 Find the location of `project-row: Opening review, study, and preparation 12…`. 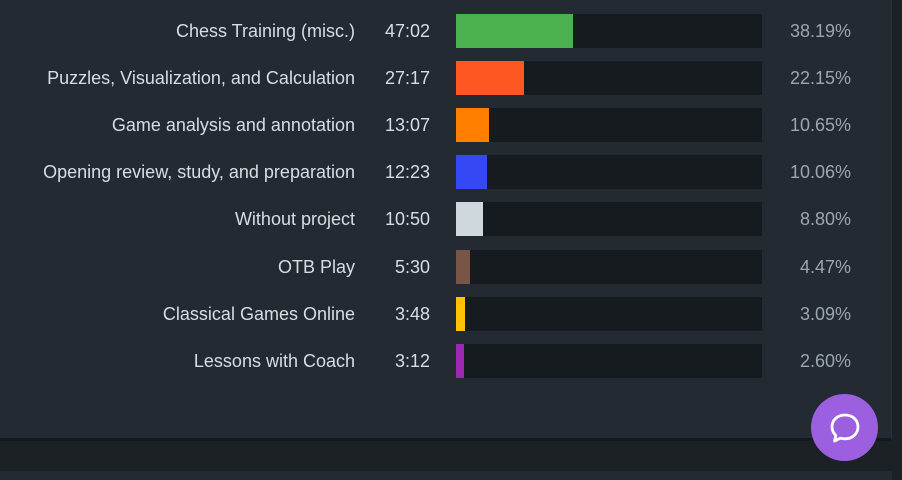

project-row: Opening review, study, and preparation 12… is located at coordinates (445, 172).